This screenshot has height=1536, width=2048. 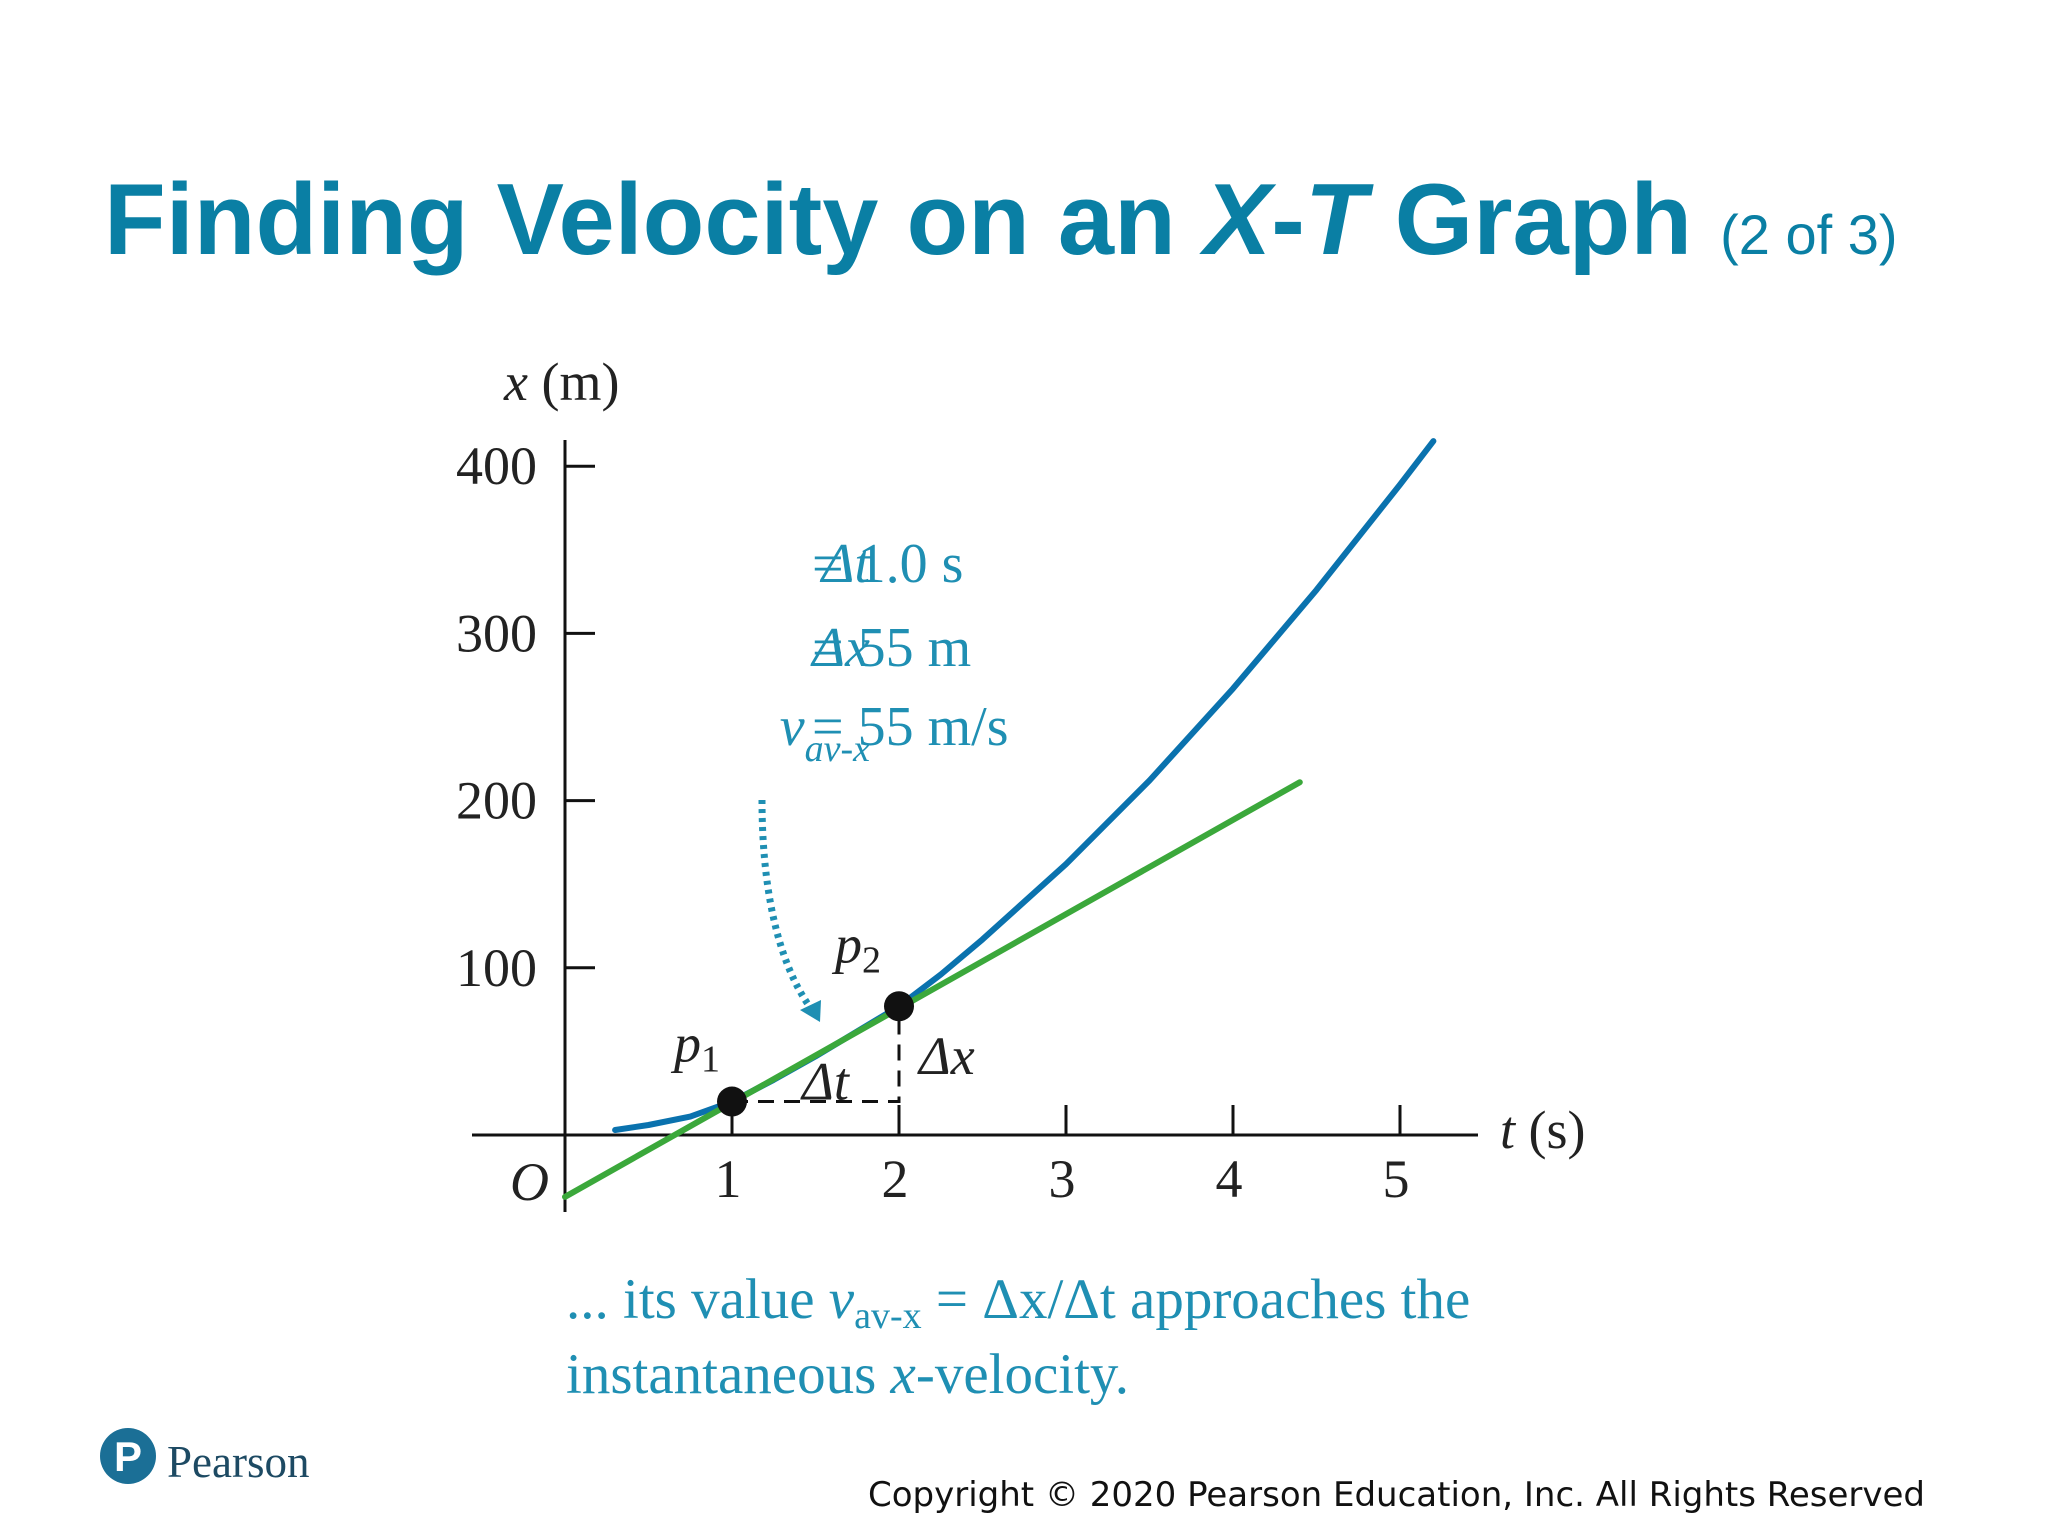 I want to click on annotation-lhs: vav-x, so click(x=825, y=733).